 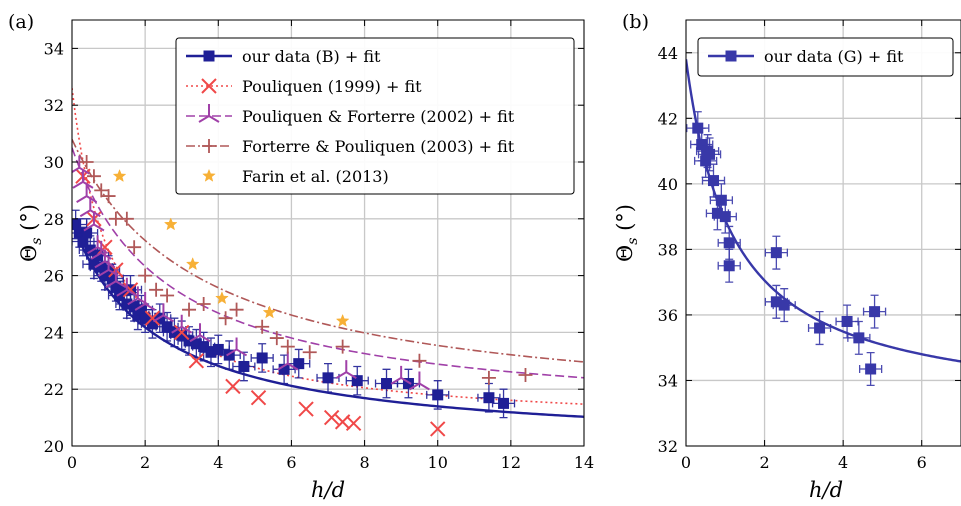 What do you see at coordinates (635, 22) in the screenshot?
I see `panel-b-label: (b)` at bounding box center [635, 22].